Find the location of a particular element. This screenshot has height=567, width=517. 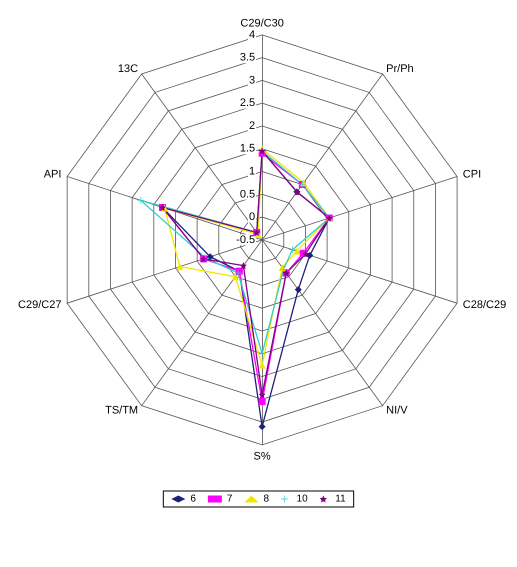

spoke-label: CPI is located at coordinates (472, 174).